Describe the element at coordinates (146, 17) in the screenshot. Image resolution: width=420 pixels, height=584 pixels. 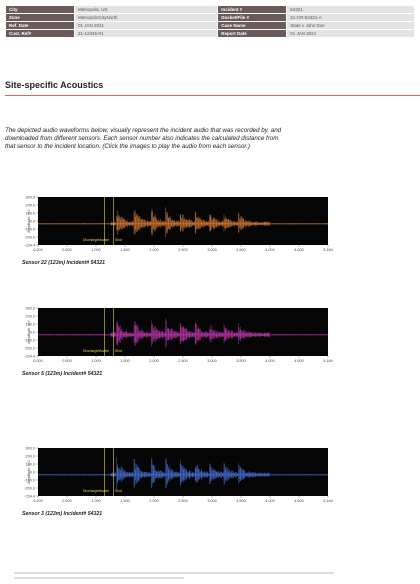
I see `cell-value: MetropolisCityNorth` at that location.